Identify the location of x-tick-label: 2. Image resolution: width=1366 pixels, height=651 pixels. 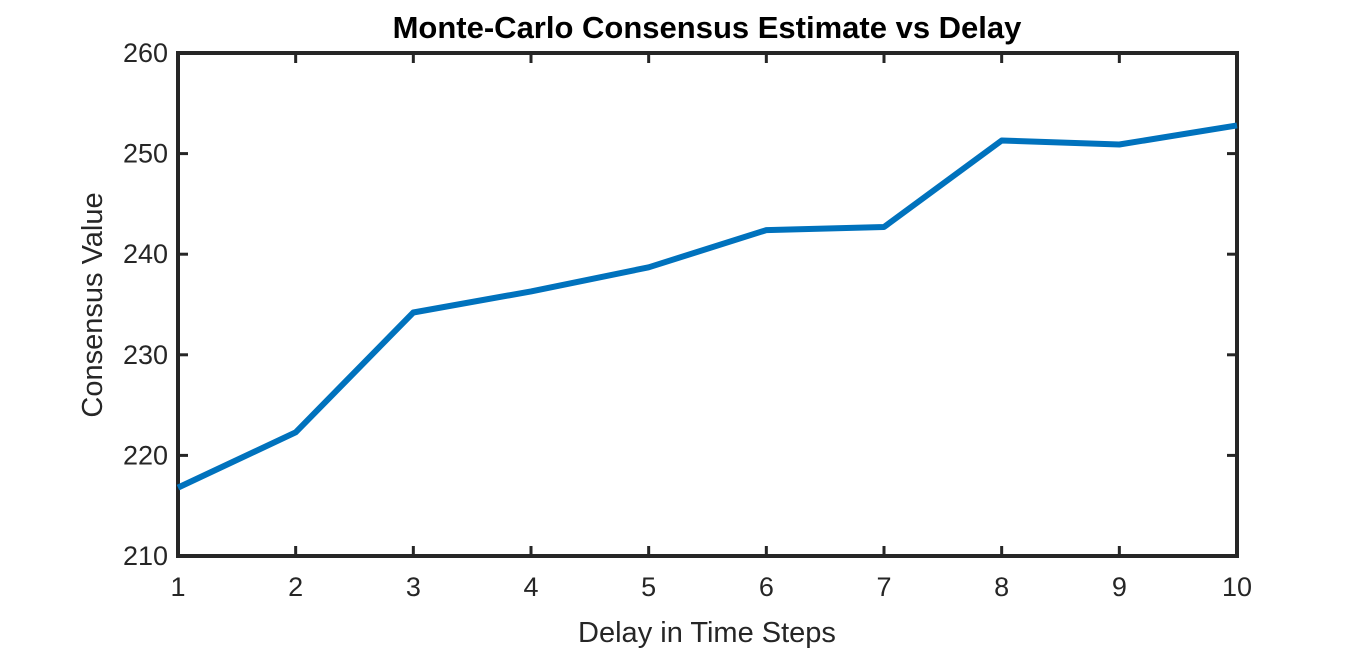
(295, 587).